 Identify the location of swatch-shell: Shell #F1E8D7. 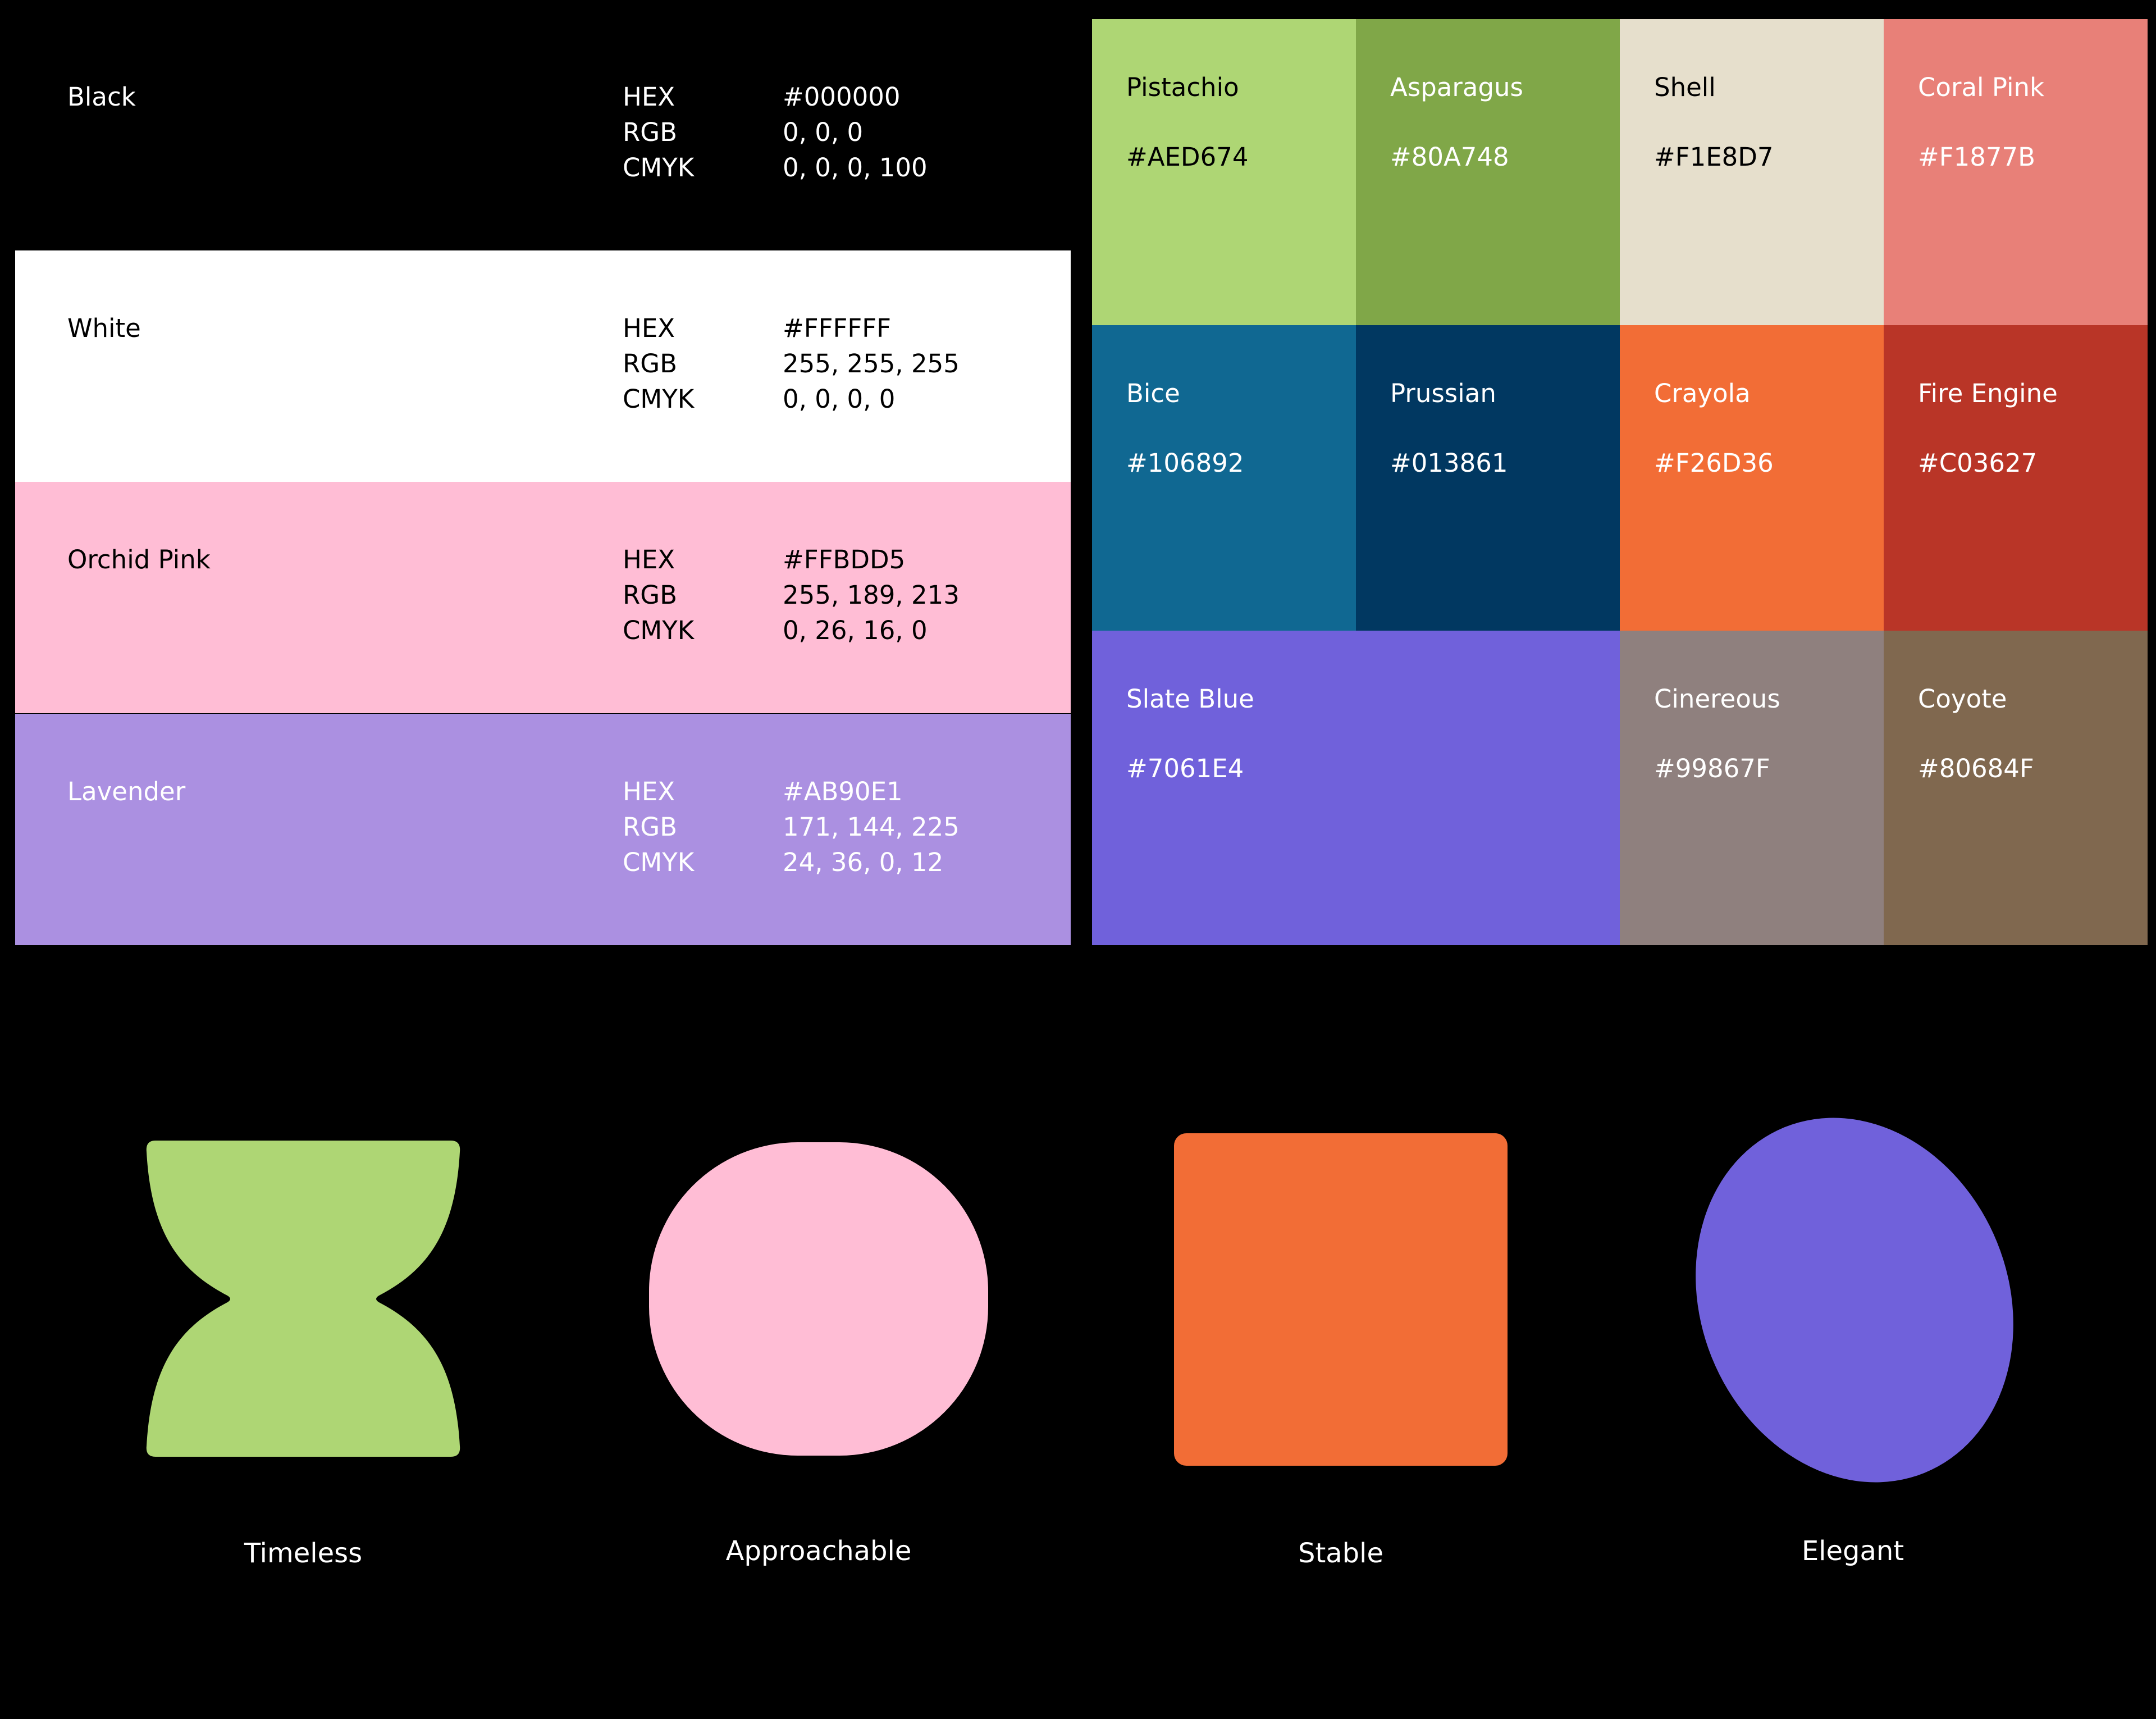
(1752, 172).